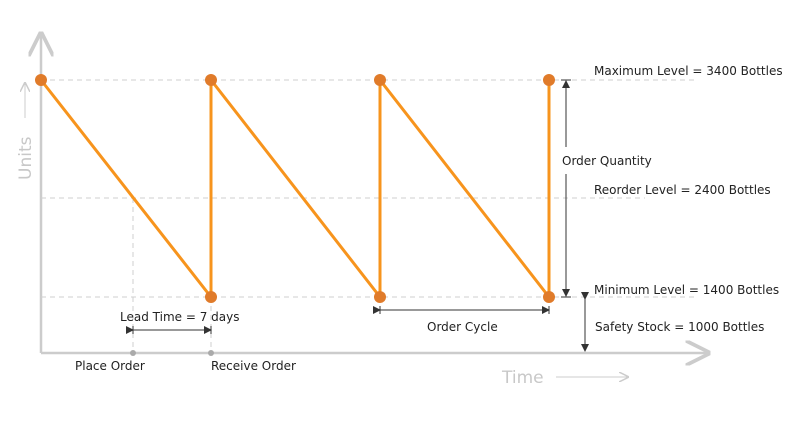 The image size is (800, 423). I want to click on place-order-marker, so click(133, 353).